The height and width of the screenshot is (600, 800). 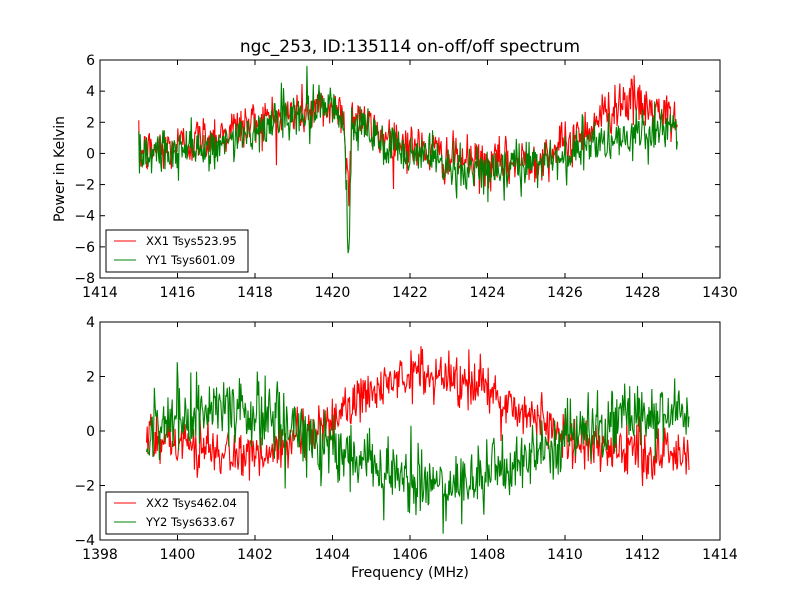 What do you see at coordinates (84, 487) in the screenshot?
I see `bottom-y-tick-label: −2` at bounding box center [84, 487].